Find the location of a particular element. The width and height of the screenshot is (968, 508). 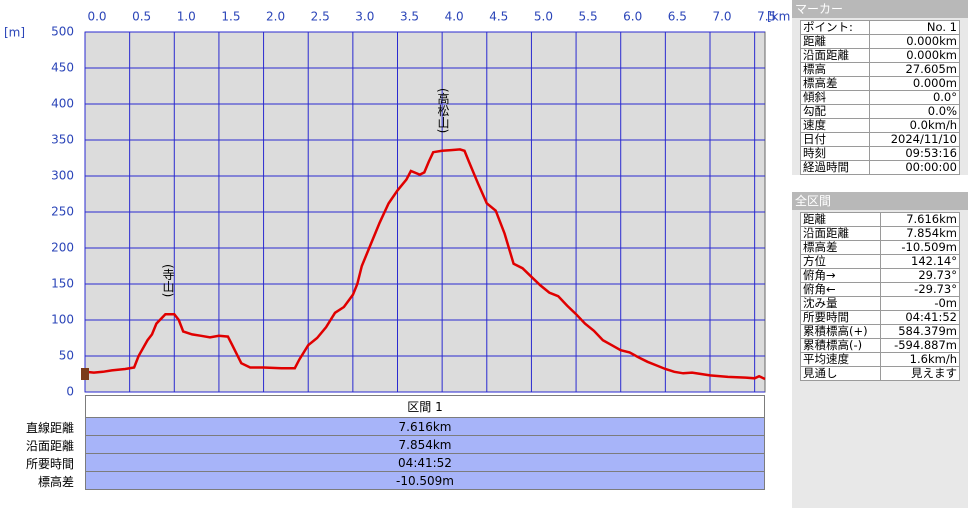

info-row: 日付 2024/11/10 is located at coordinates (879, 139).